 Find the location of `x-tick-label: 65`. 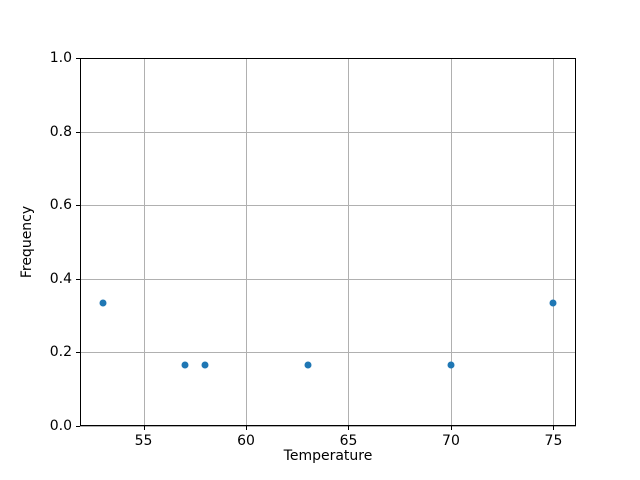

x-tick-label: 65 is located at coordinates (348, 441).